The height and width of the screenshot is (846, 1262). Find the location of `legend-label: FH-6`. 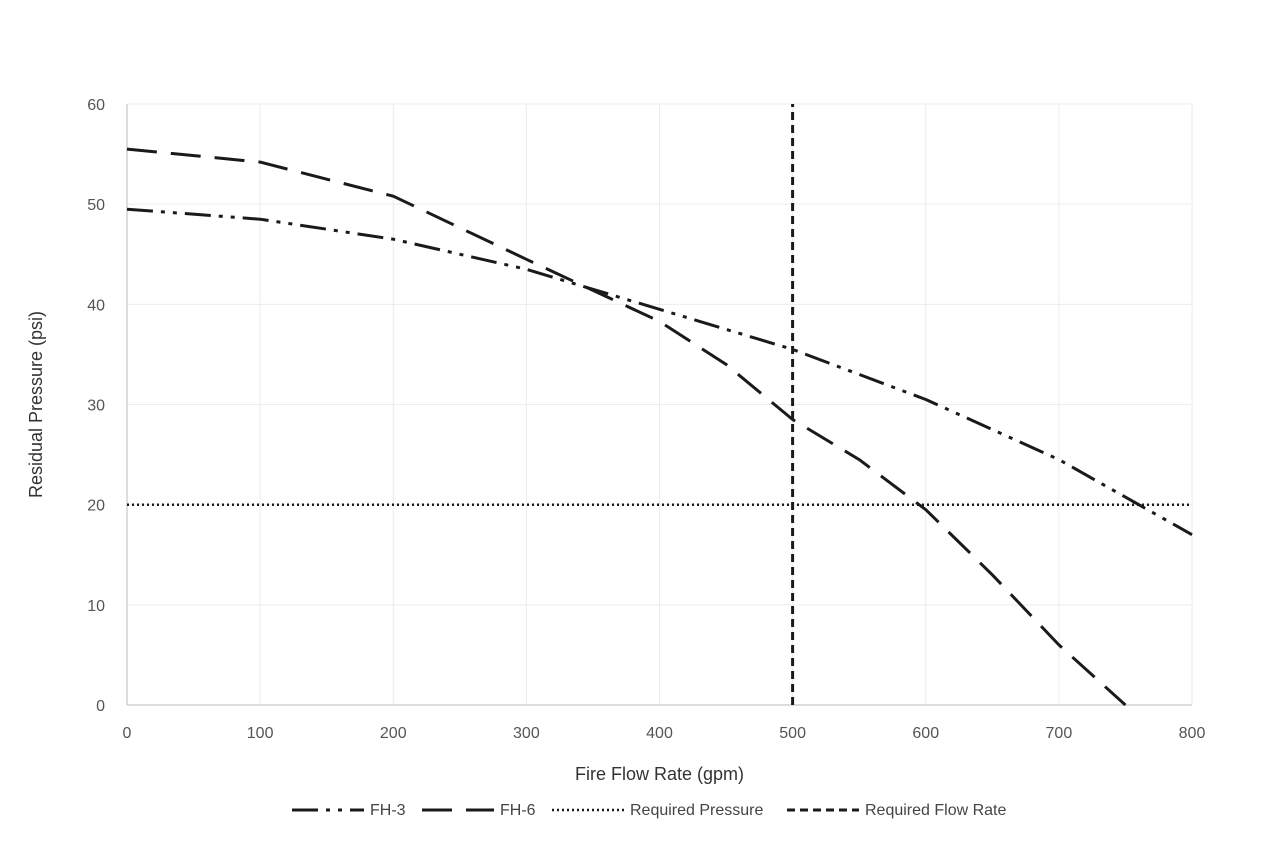

legend-label: FH-6 is located at coordinates (518, 810).